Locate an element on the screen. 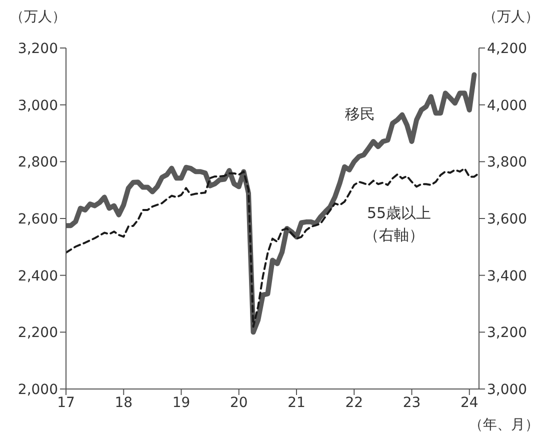 The image size is (539, 441). x-tick-label: 20 is located at coordinates (239, 402).